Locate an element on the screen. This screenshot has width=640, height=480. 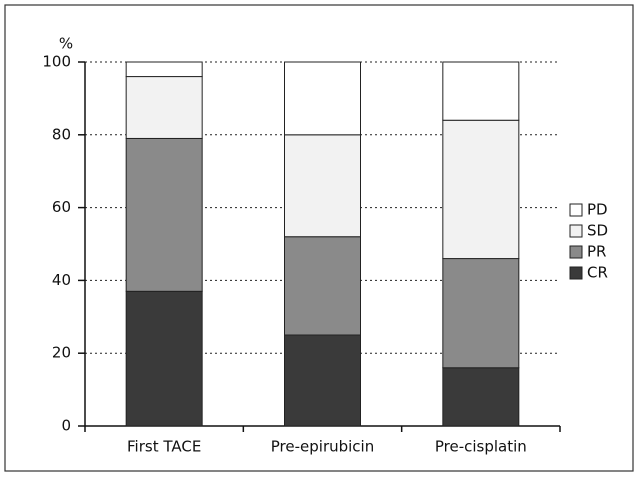
legend-label: PD is located at coordinates (597, 210).